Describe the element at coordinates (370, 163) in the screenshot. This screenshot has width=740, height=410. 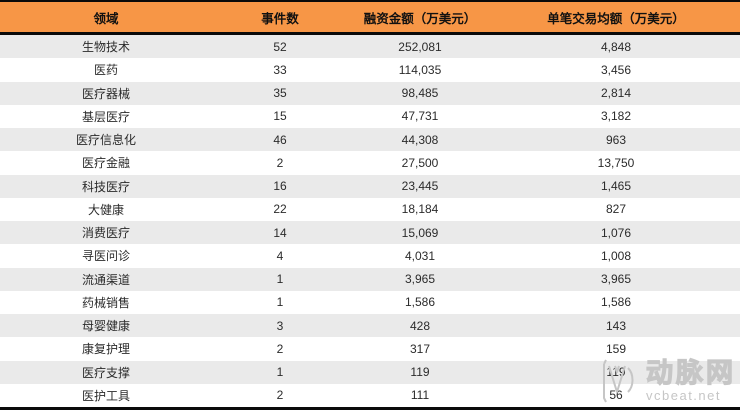
I see `table-row: 医疗金融 2 27,500 13,750` at that location.